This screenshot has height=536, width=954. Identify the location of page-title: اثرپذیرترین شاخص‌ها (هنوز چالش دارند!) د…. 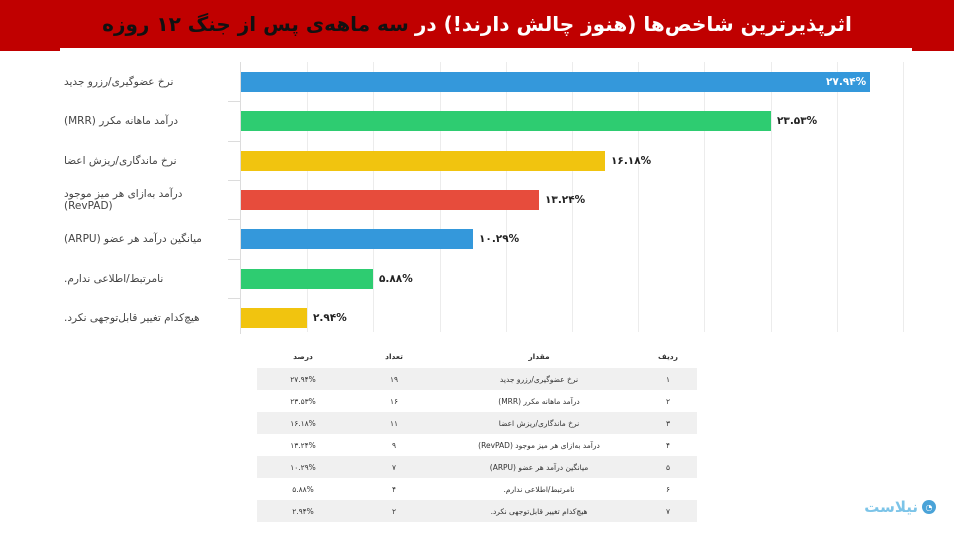
(477, 24).